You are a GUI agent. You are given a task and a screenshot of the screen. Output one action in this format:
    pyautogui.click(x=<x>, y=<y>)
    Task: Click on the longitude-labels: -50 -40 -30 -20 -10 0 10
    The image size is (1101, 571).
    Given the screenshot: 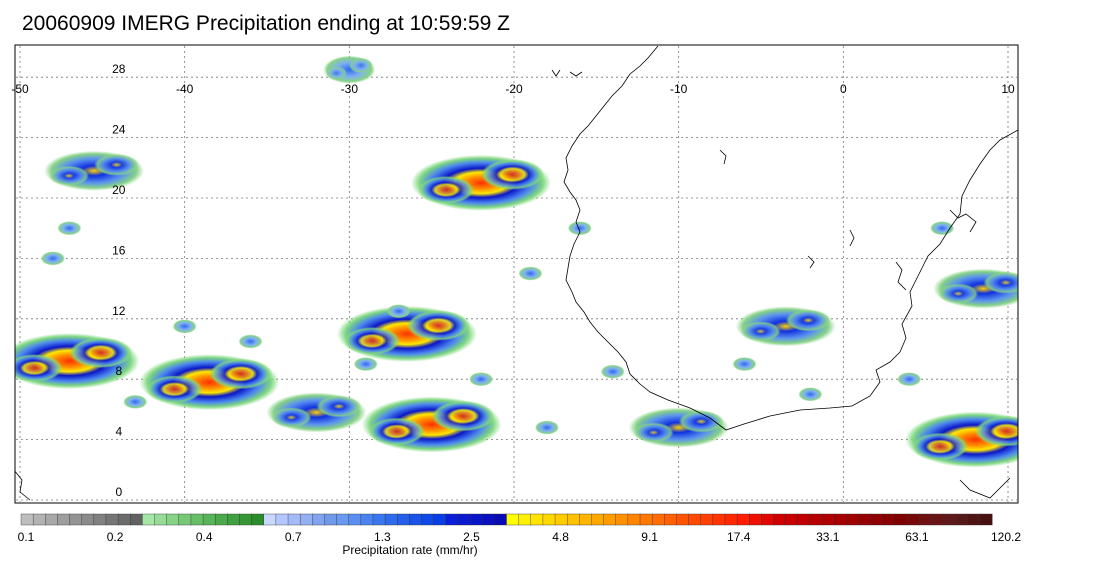 What is the action you would take?
    pyautogui.click(x=513, y=89)
    